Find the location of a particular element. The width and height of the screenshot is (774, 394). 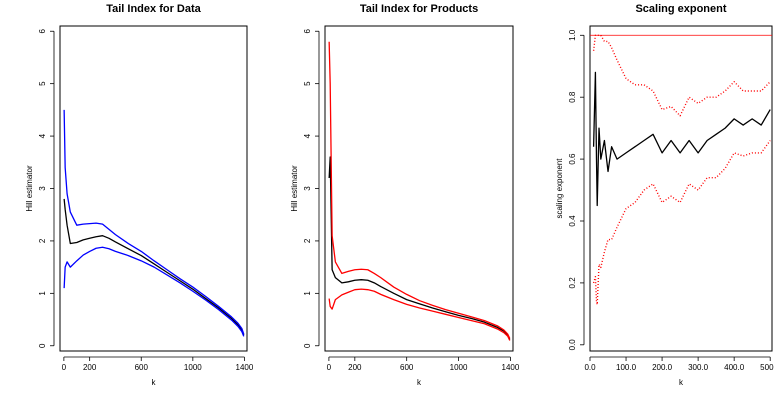

y-axis-label: scaling exponent is located at coordinates (559, 188).